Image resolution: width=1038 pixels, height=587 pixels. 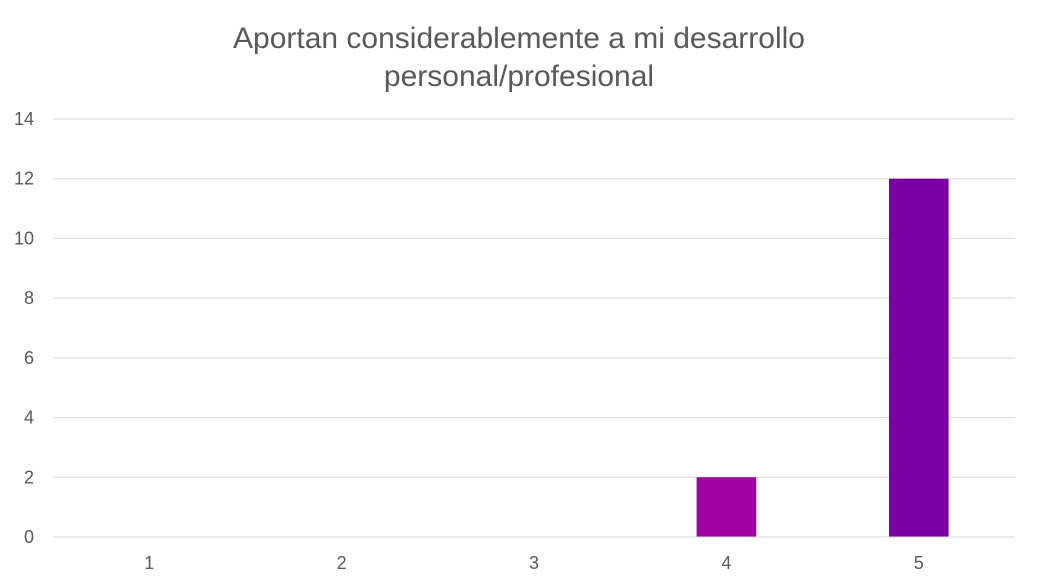 What do you see at coordinates (342, 563) in the screenshot?
I see `x-tick-label: 2` at bounding box center [342, 563].